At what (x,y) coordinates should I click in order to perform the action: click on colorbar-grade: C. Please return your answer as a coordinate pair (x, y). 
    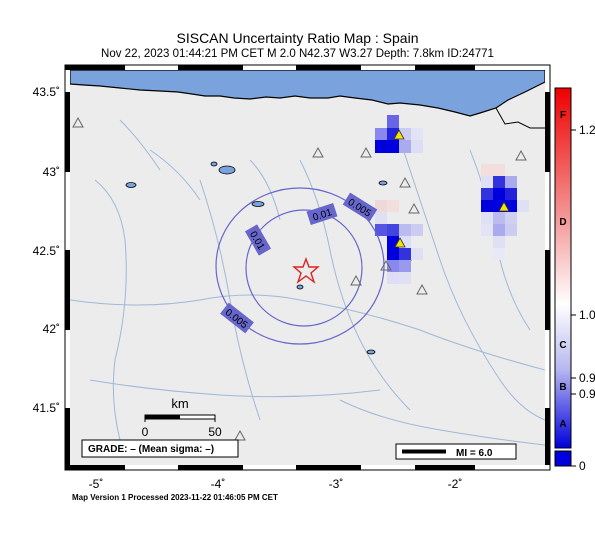
    Looking at the image, I should click on (562, 345).